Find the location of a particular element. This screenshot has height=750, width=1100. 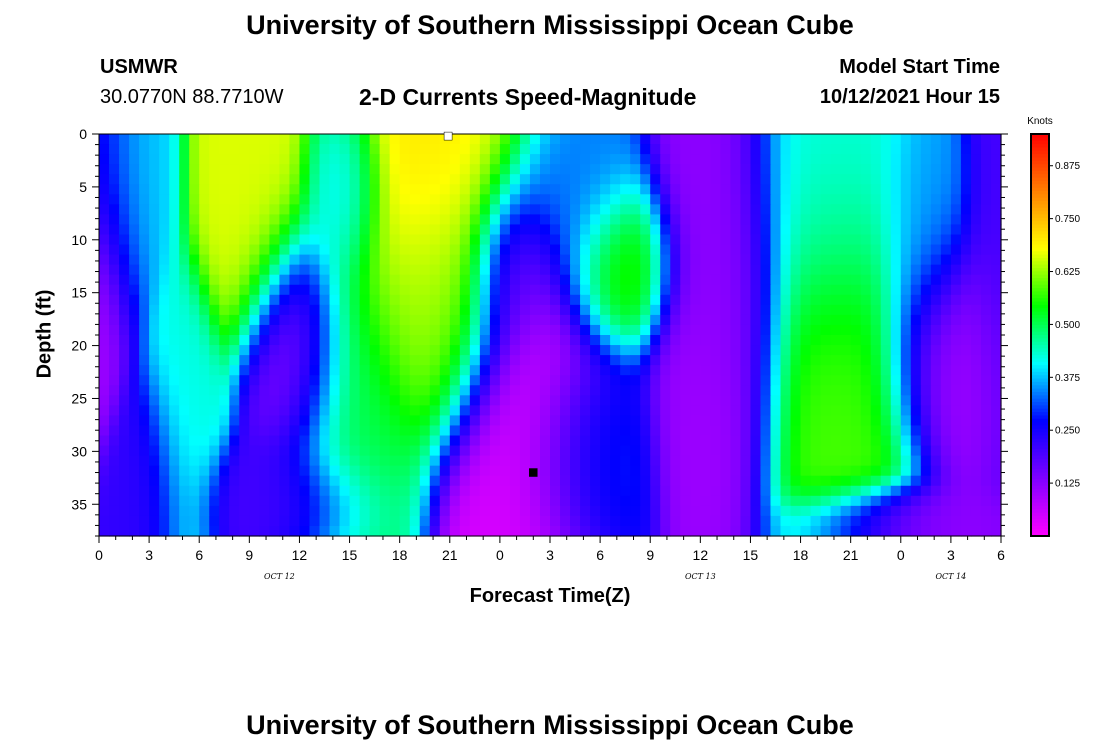

x-axis-label: Forecast Time(Z) is located at coordinates (550, 596).